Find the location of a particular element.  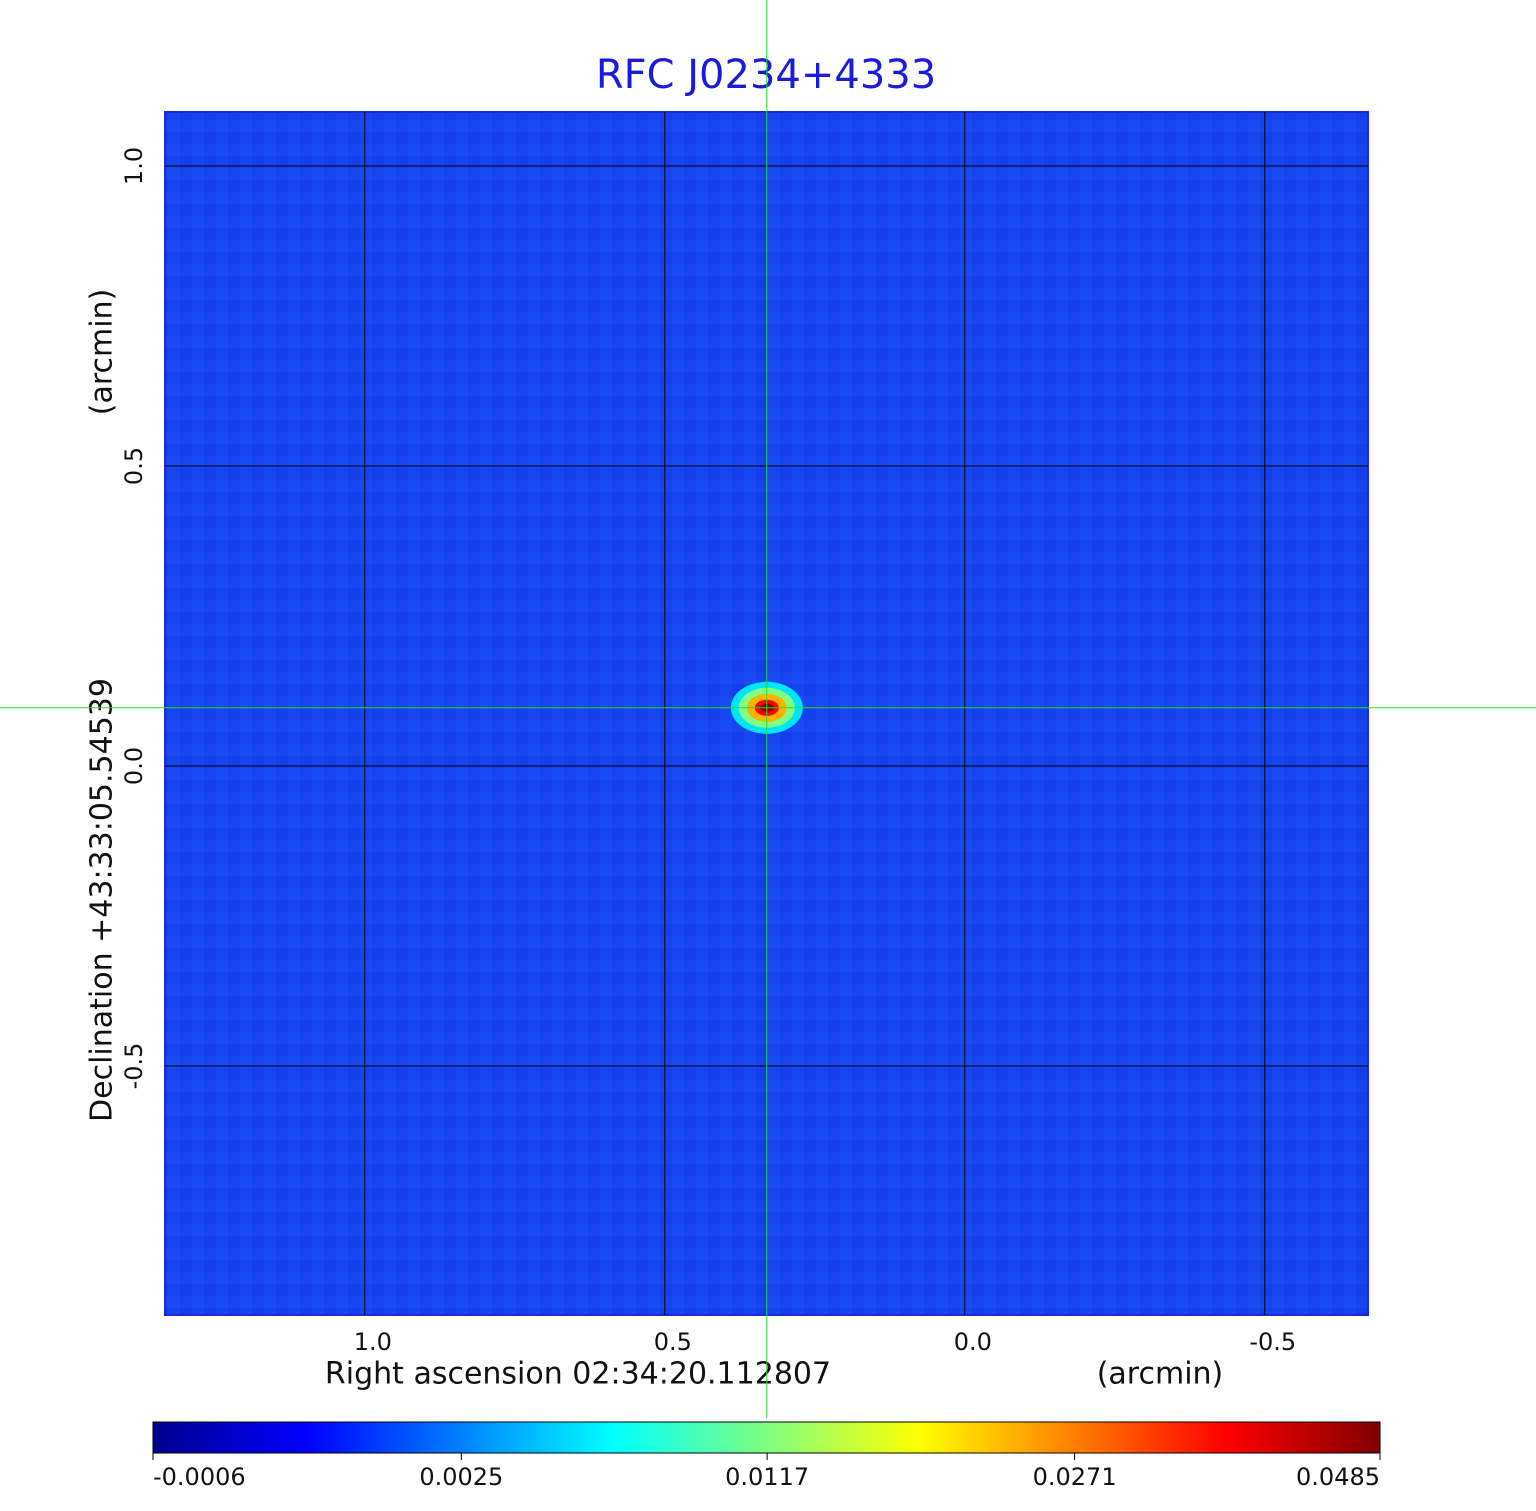

x-tick-label: 1.0 is located at coordinates (373, 1342).